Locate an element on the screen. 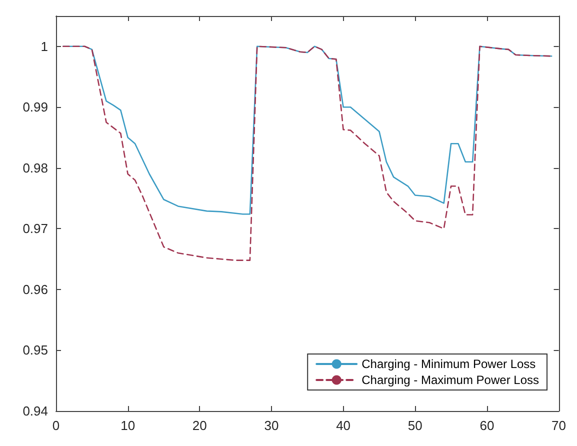 Image resolution: width=577 pixels, height=446 pixels. y-tick-label: 0.98 is located at coordinates (35, 168).